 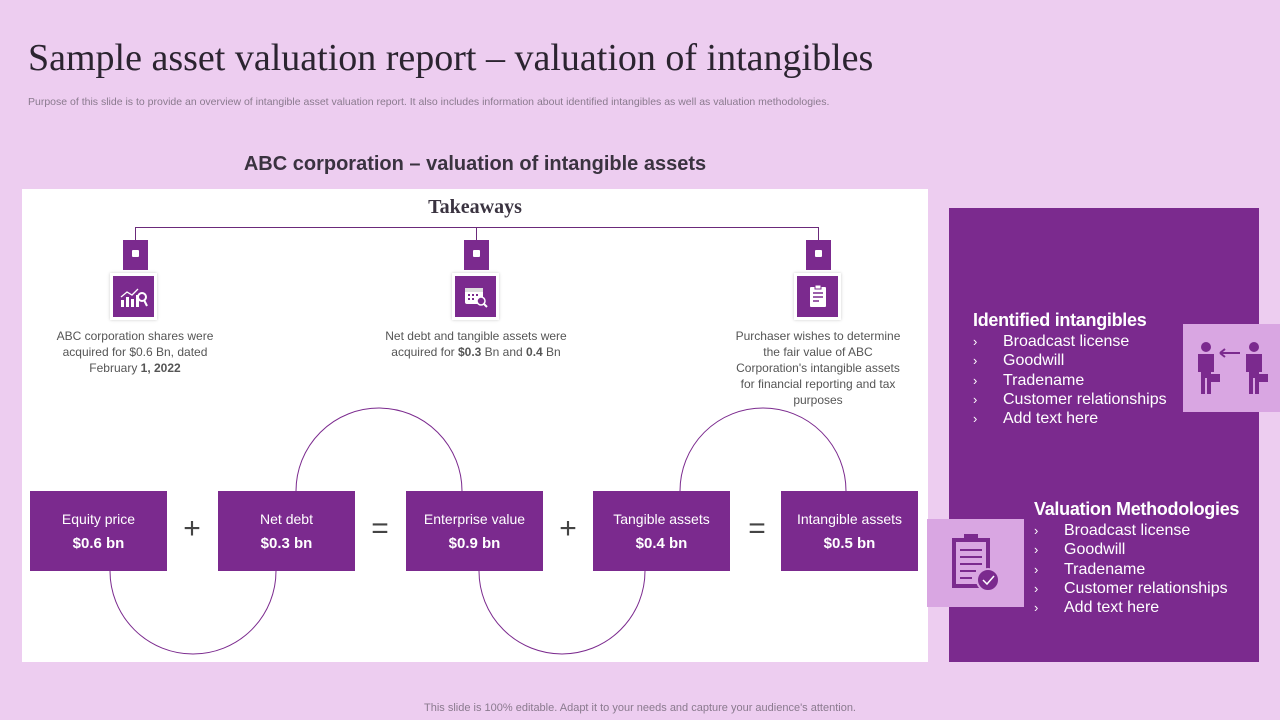 I want to click on takeaways-heading: Takeaways, so click(x=475, y=207).